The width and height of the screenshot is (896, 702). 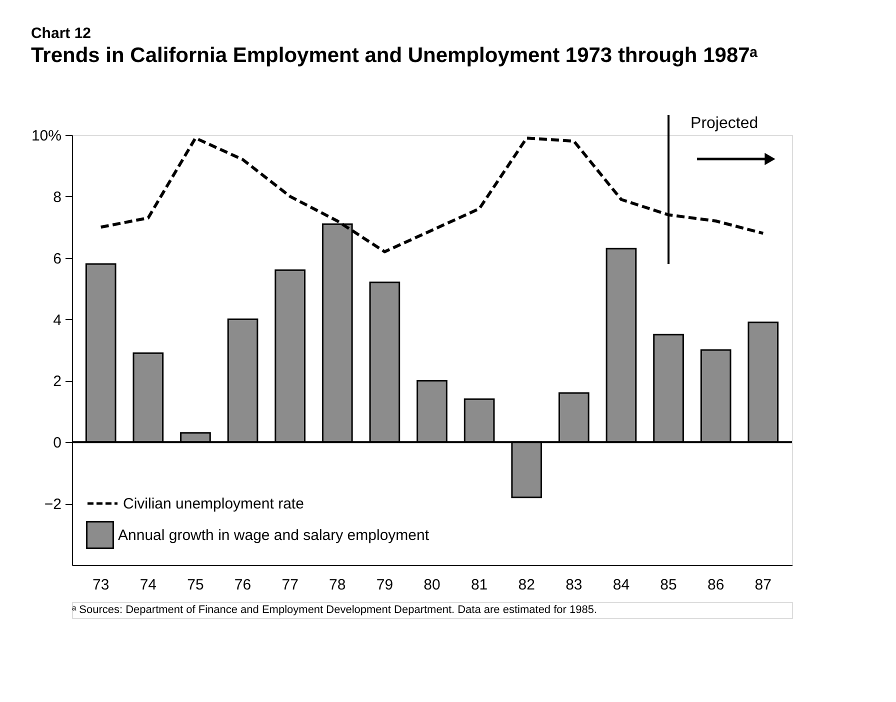 I want to click on x-tick-label: 76, so click(x=243, y=585).